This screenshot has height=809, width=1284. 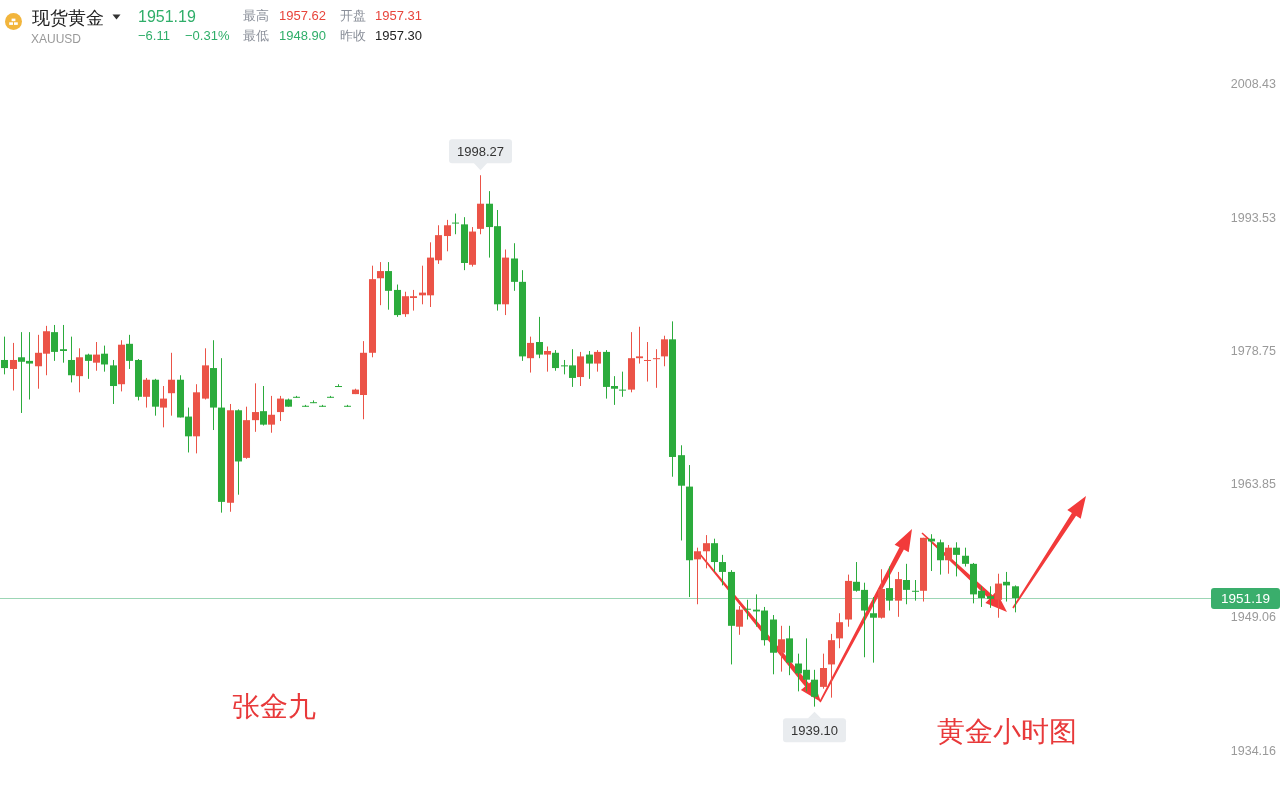 I want to click on annotation: −0.31%, so click(x=207, y=35).